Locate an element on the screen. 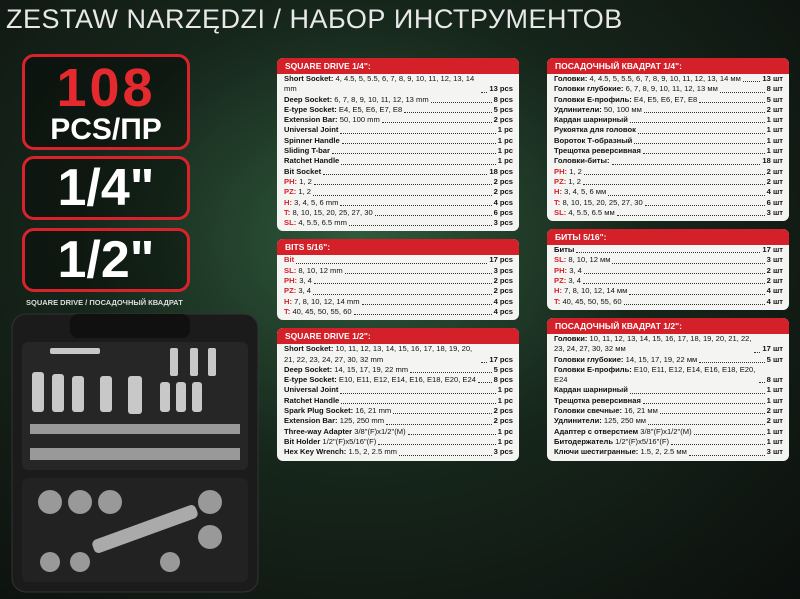  item-name: Bit Holder is located at coordinates (302, 441).